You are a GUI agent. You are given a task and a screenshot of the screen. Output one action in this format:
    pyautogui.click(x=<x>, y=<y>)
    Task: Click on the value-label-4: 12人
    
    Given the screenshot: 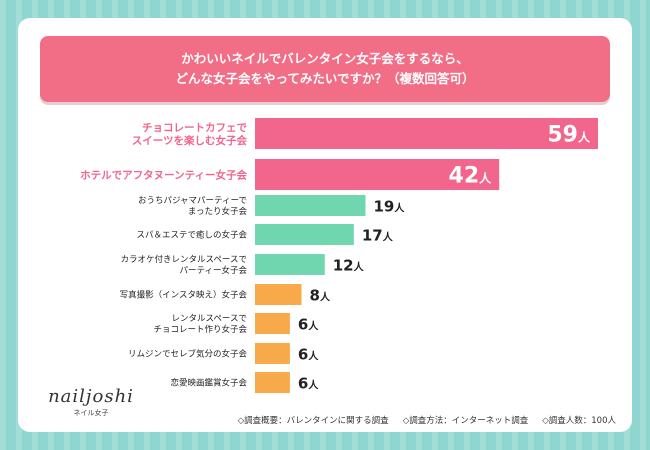 What is the action you would take?
    pyautogui.click(x=349, y=266)
    